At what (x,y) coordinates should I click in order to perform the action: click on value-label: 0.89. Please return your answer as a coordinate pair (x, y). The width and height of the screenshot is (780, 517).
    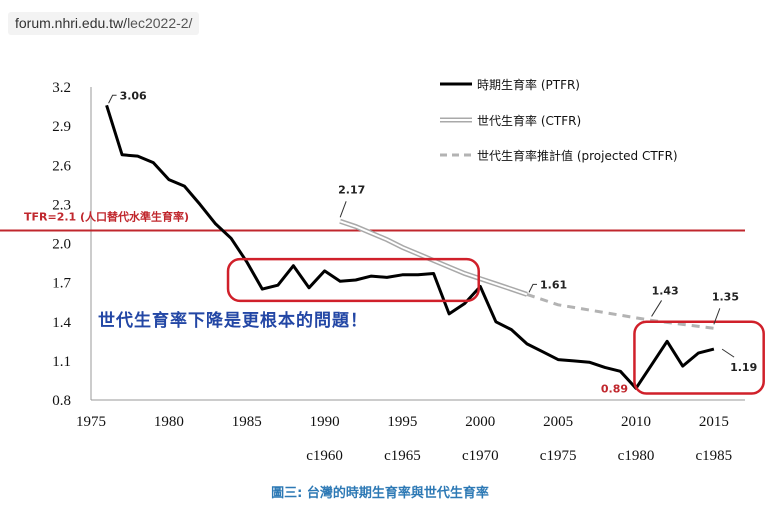
    Looking at the image, I should click on (614, 388).